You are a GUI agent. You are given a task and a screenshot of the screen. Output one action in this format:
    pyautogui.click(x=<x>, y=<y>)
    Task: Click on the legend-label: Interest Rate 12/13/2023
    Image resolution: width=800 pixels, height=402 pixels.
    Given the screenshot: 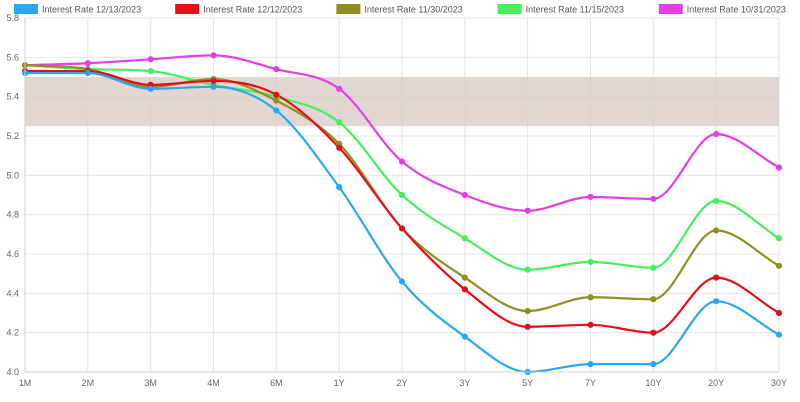 What is the action you would take?
    pyautogui.click(x=91, y=10)
    